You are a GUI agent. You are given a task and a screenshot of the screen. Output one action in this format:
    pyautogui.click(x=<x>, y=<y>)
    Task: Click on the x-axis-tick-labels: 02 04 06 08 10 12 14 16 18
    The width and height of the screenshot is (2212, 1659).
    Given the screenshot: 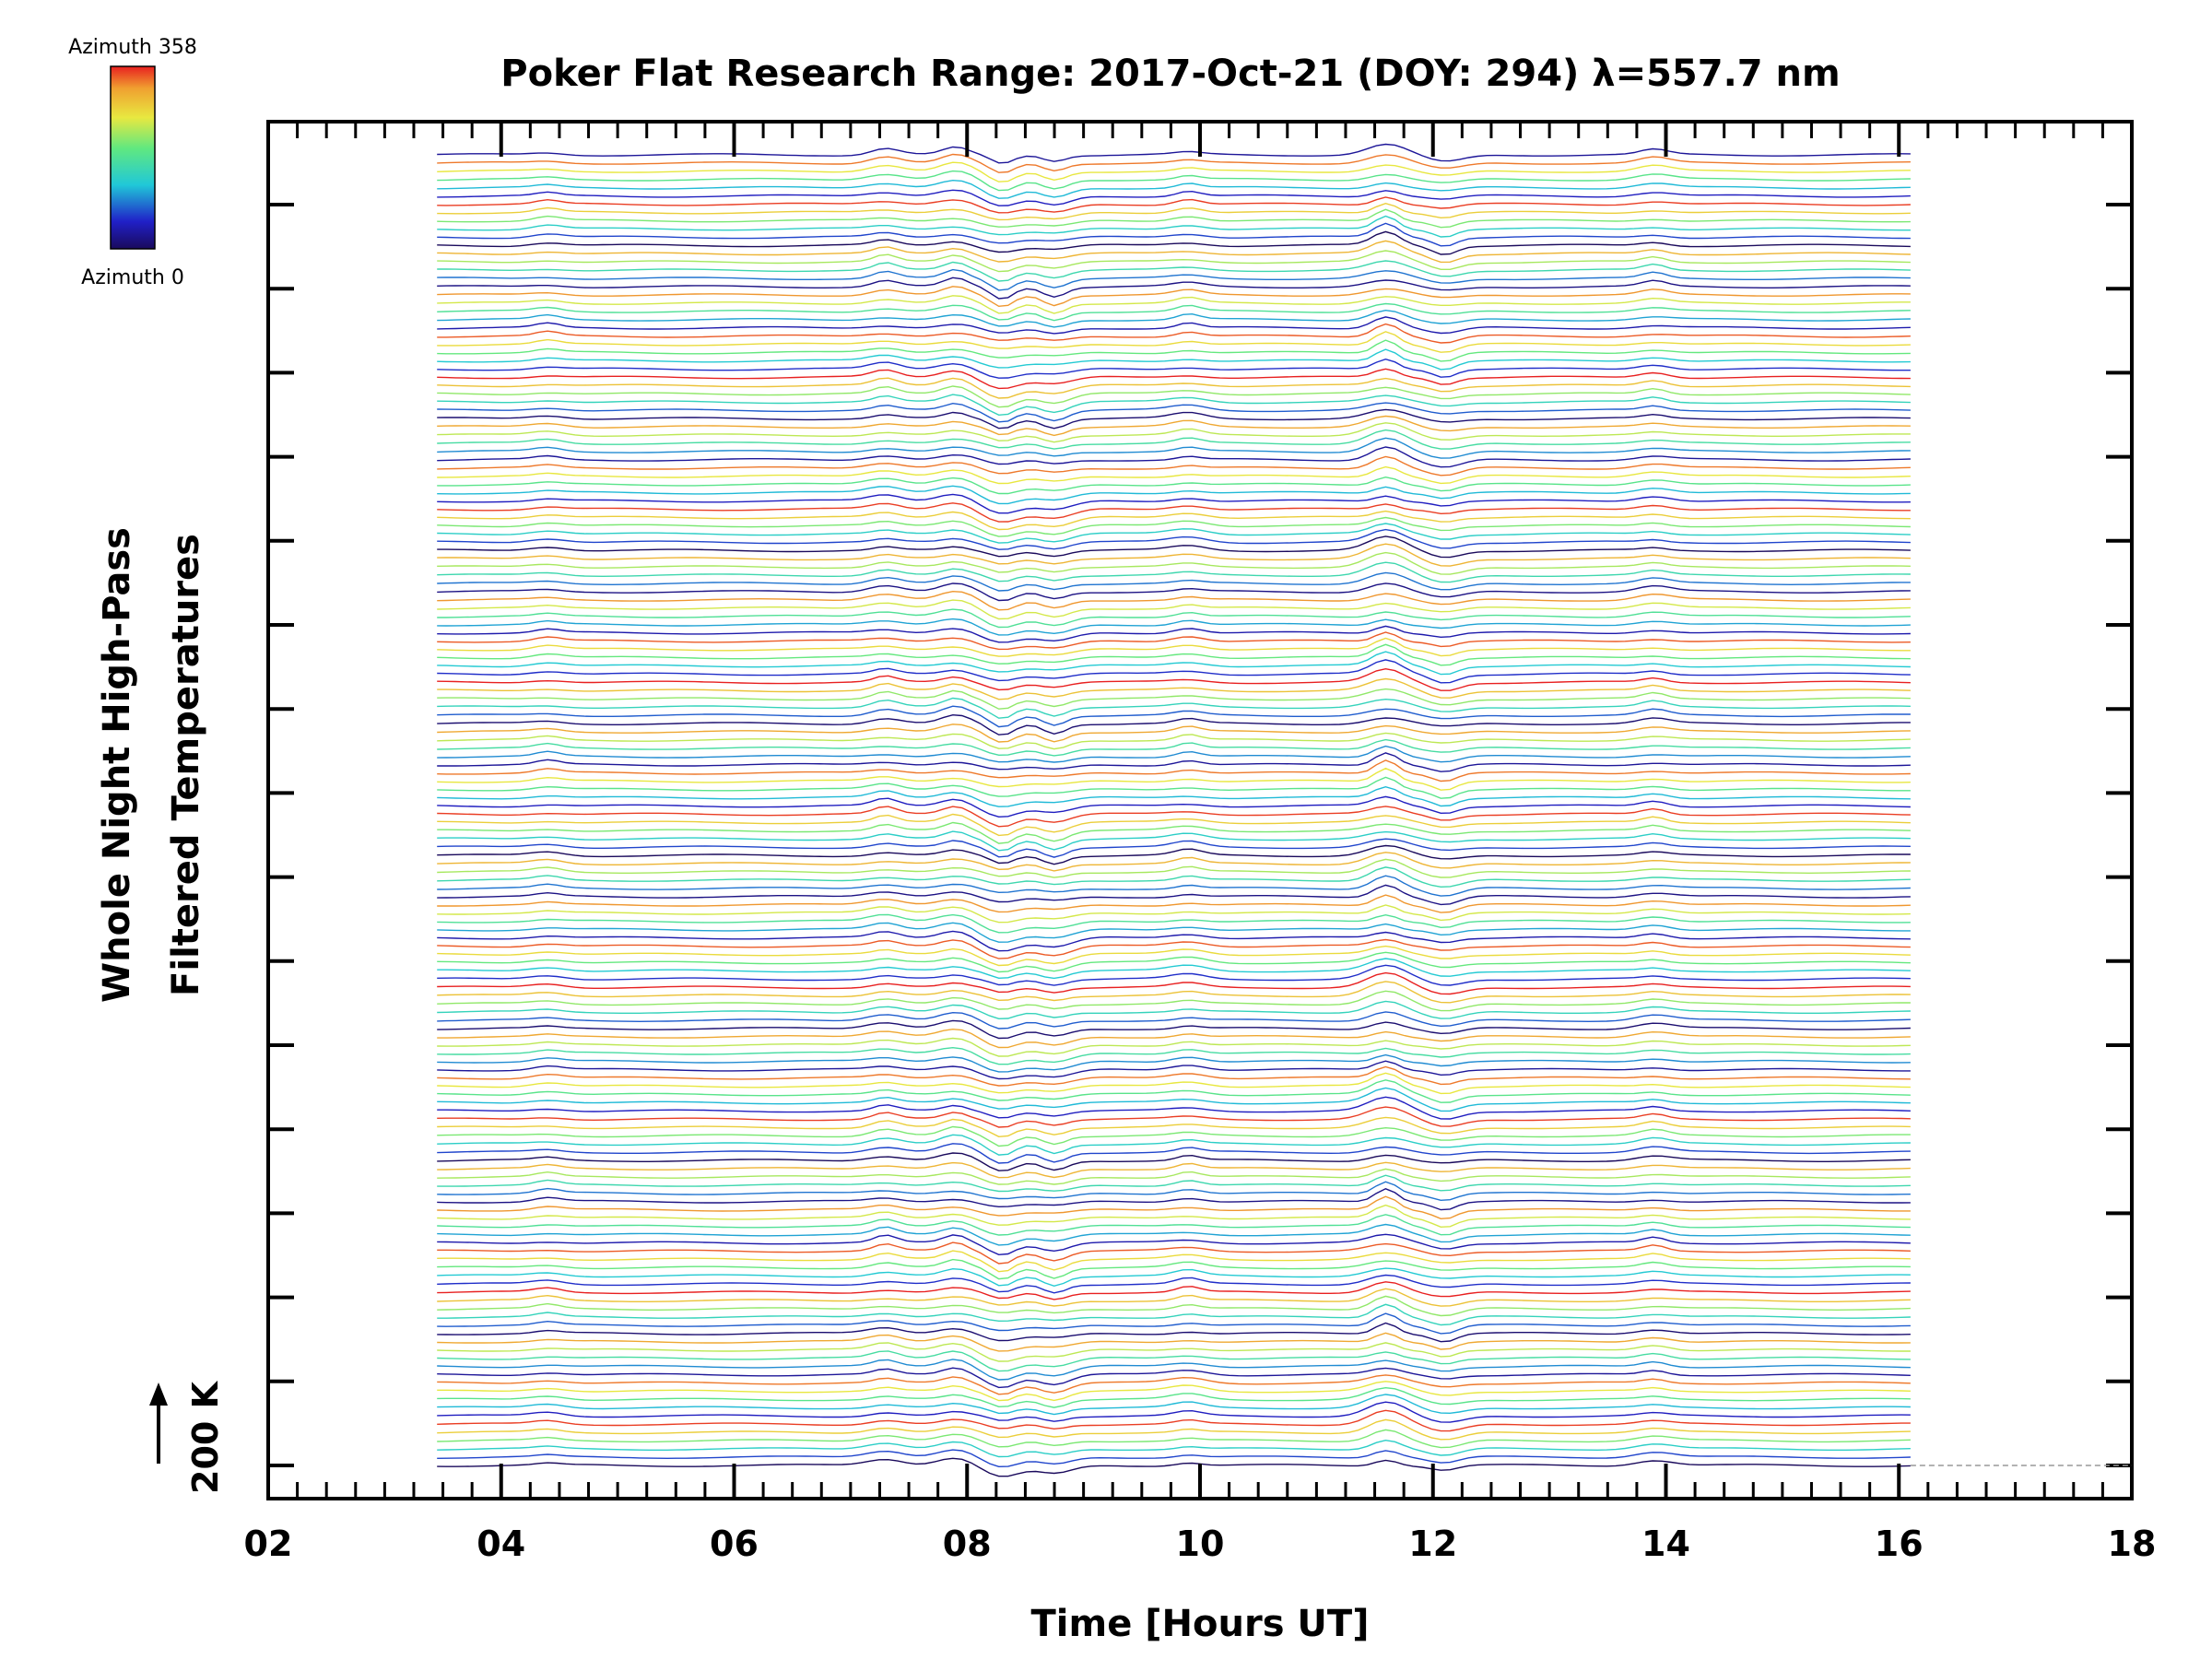 What is the action you would take?
    pyautogui.click(x=1200, y=1544)
    